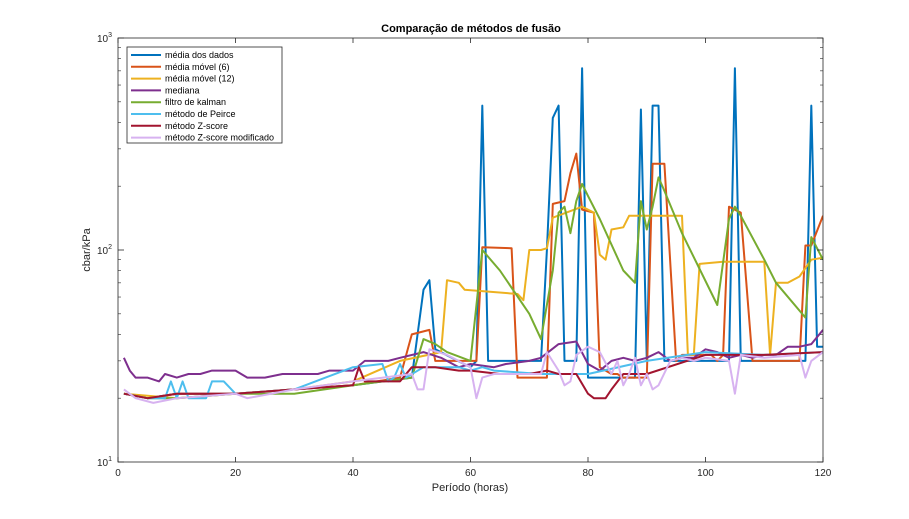 The image size is (909, 519). I want to click on legend-label: método Z-score, so click(196, 126).